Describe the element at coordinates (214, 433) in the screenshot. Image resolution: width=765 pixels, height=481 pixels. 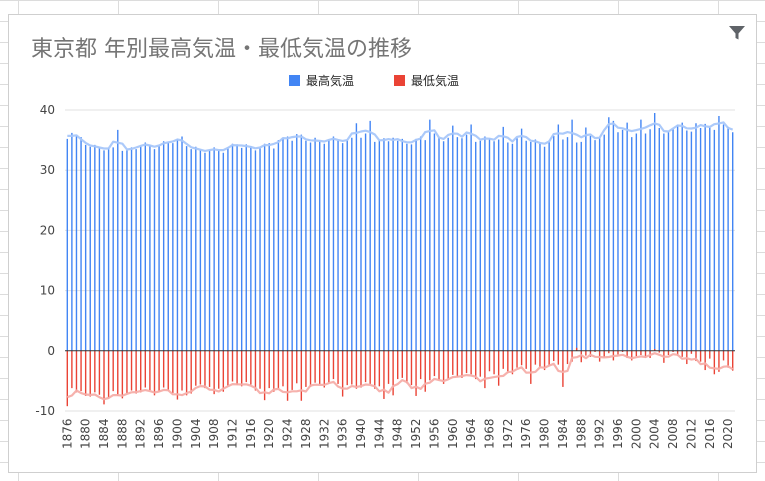
I see `x-tick-label: 1908` at that location.